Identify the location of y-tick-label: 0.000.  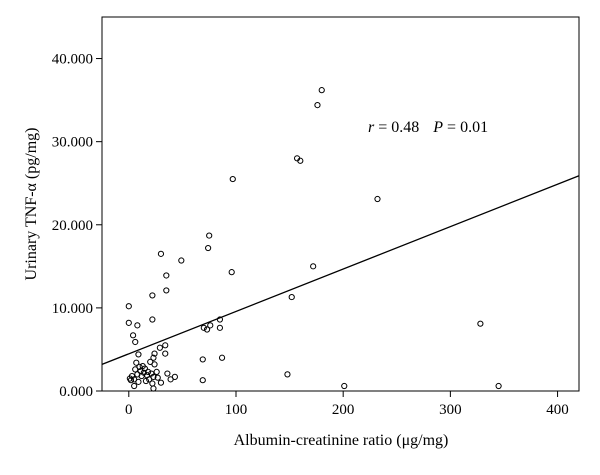
(76, 392).